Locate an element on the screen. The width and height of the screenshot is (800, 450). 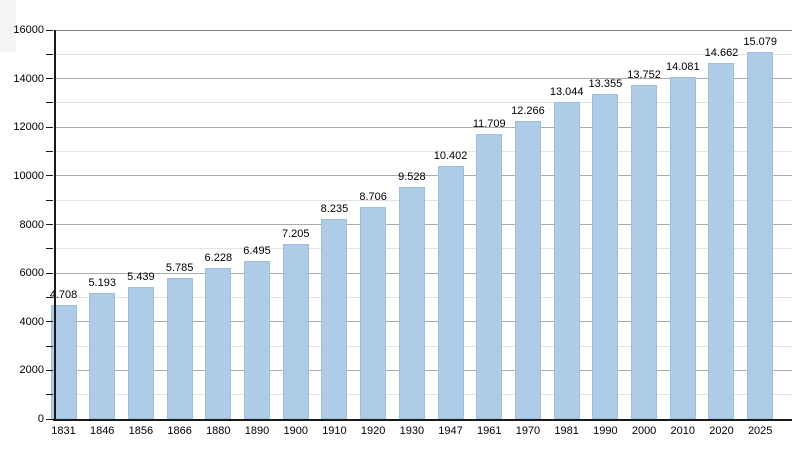
x-axis-label: 2000 is located at coordinates (644, 431).